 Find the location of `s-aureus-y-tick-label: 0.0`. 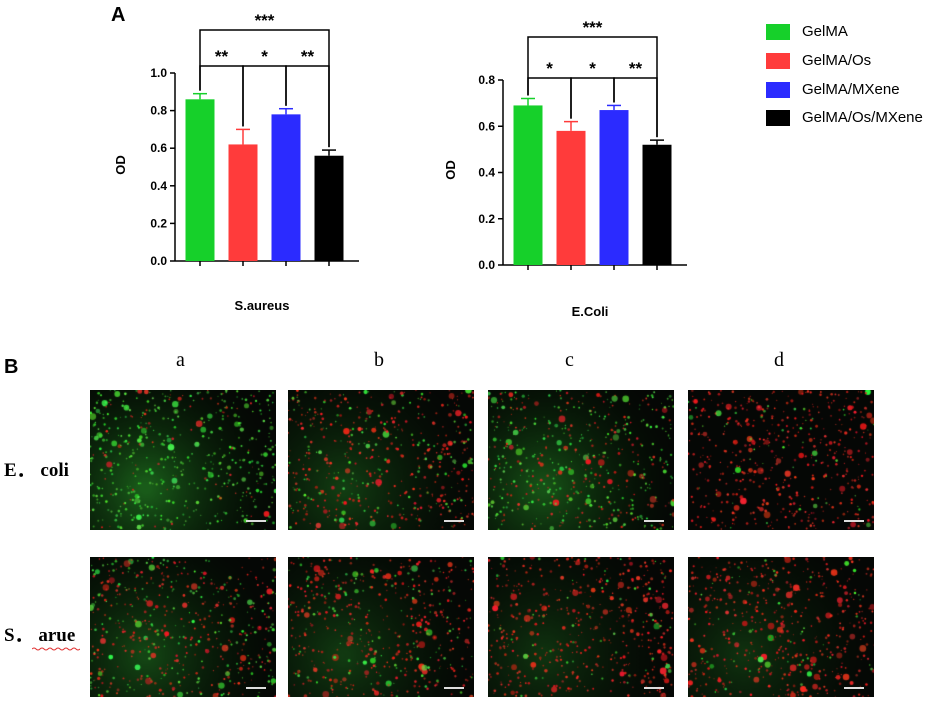

s-aureus-y-tick-label: 0.0 is located at coordinates (158, 261).